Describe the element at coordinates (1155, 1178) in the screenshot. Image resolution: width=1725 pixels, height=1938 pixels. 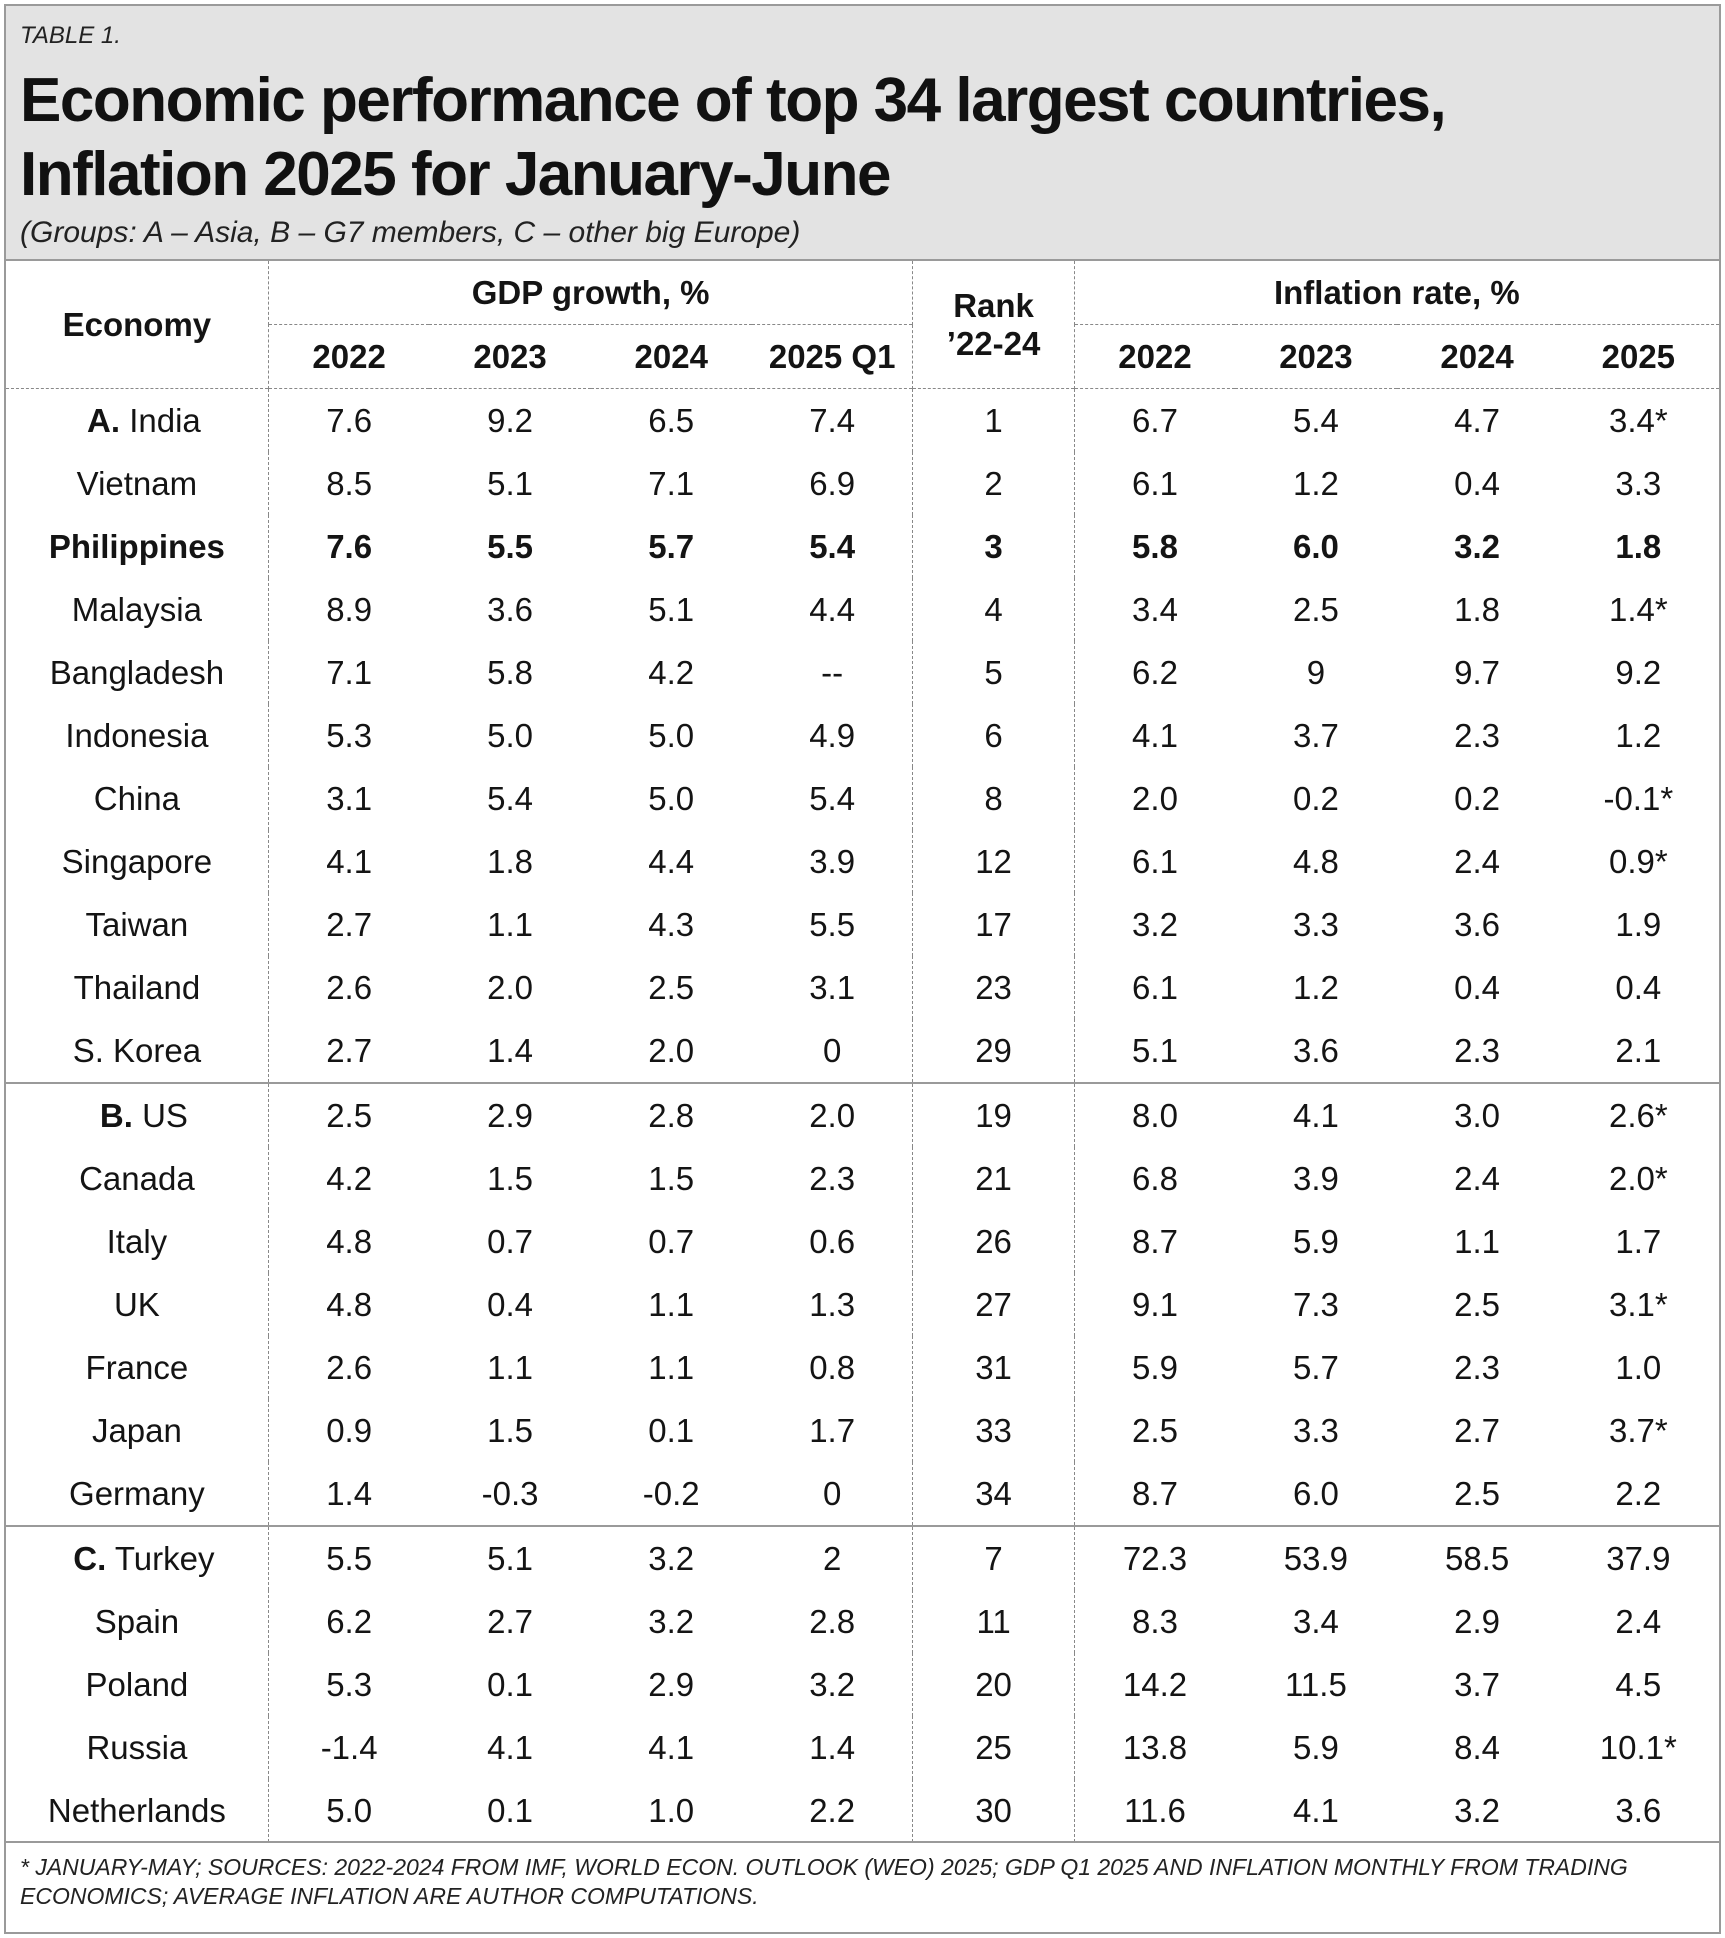
I see `inflation-rate-cell: 6.8` at that location.